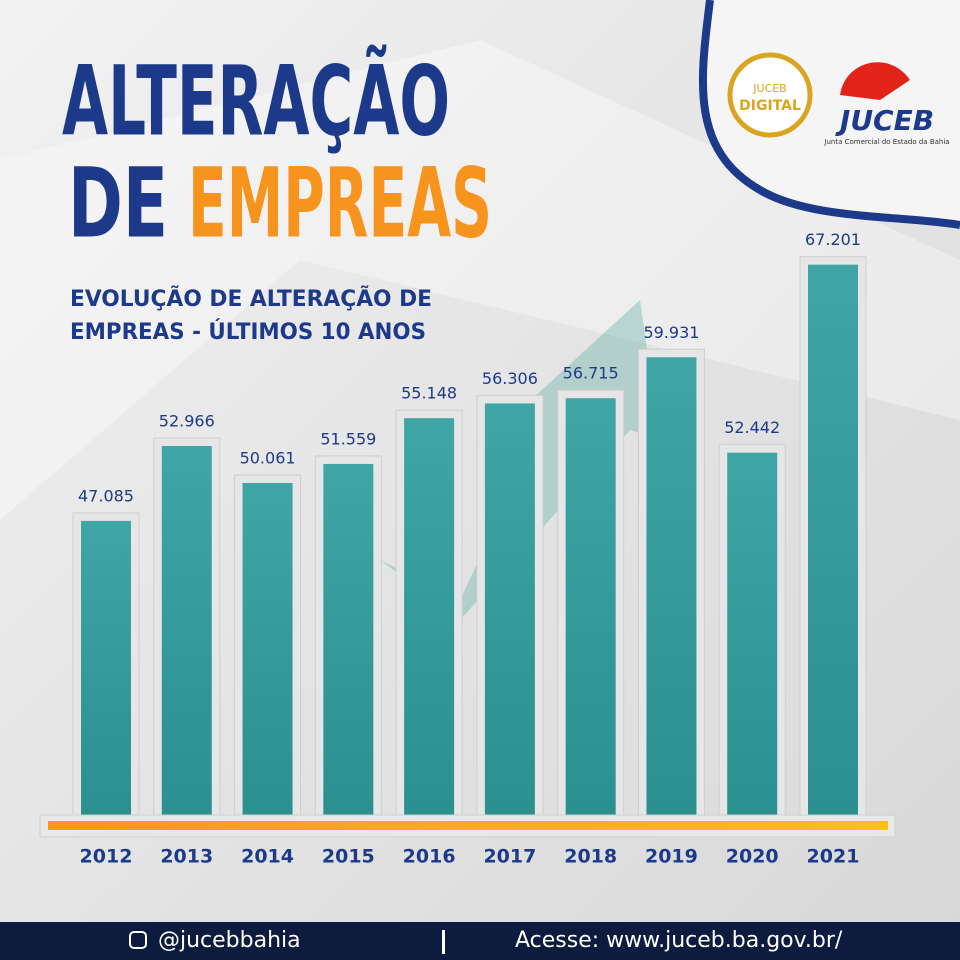 Image resolution: width=960 pixels, height=960 pixels. I want to click on juceb-digital-ring, so click(770, 95).